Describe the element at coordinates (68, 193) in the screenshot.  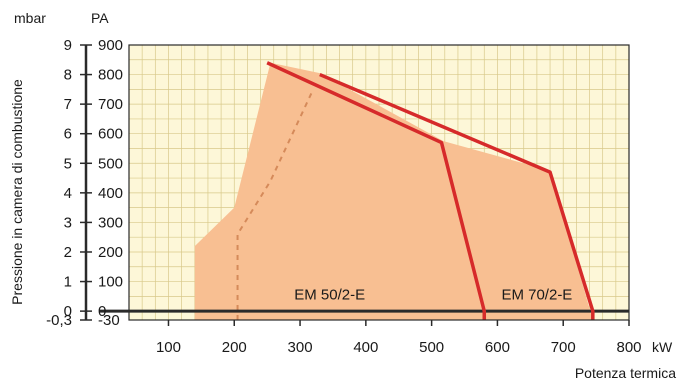
I see `y-tick-label-mbar: 4` at that location.